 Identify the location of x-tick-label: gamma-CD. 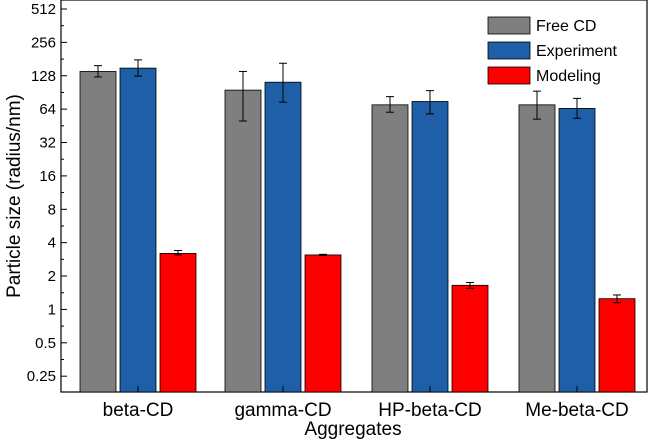
(282, 410).